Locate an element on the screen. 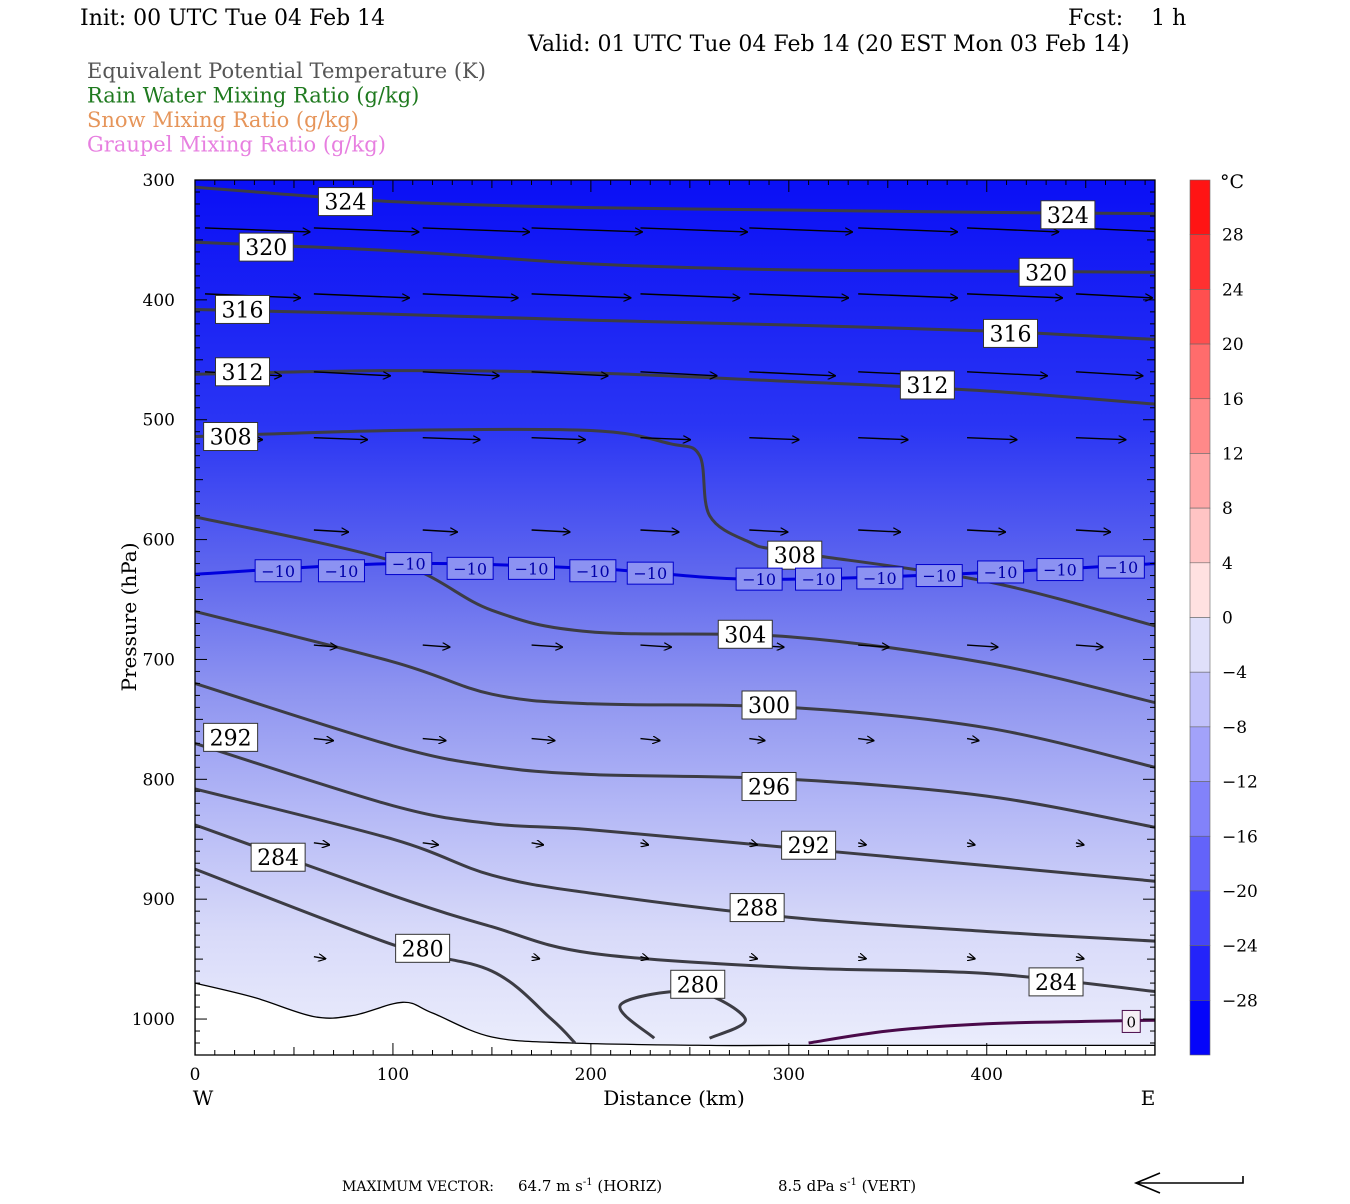  colorbar-tick-label: 8 is located at coordinates (1227, 509).